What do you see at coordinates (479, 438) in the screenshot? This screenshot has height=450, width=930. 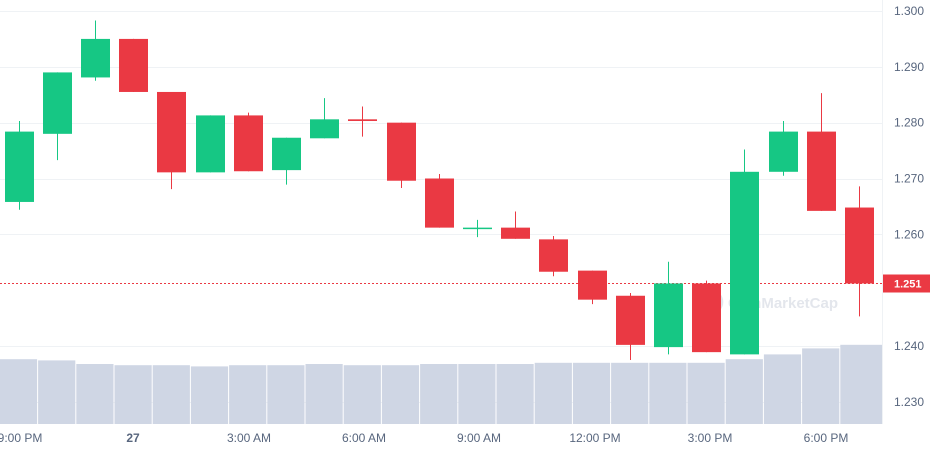 I see `x-tick-label: 9:00 AM` at bounding box center [479, 438].